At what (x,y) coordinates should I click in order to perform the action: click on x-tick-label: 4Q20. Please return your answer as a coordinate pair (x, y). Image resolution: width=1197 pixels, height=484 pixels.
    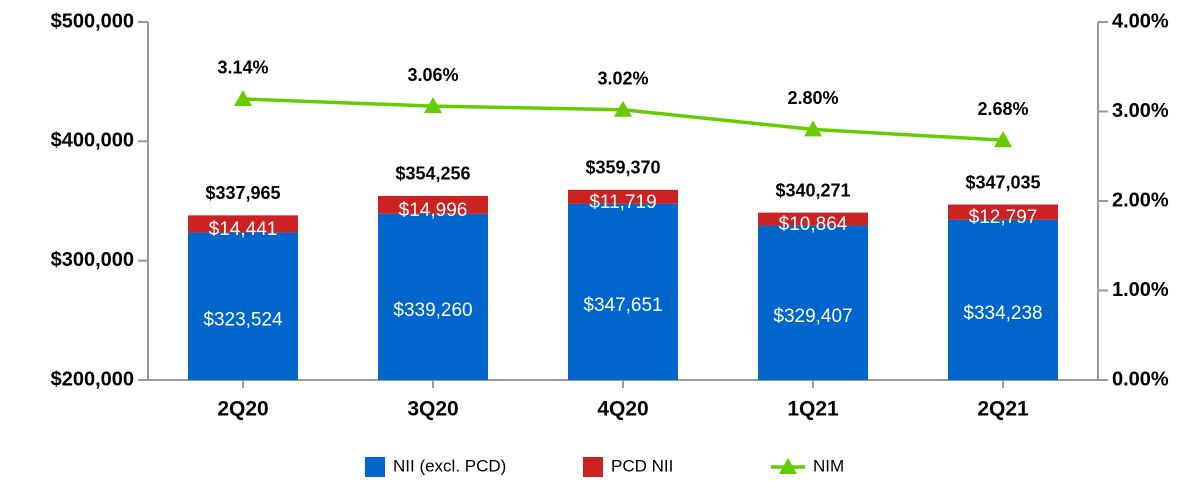
    Looking at the image, I should click on (622, 409).